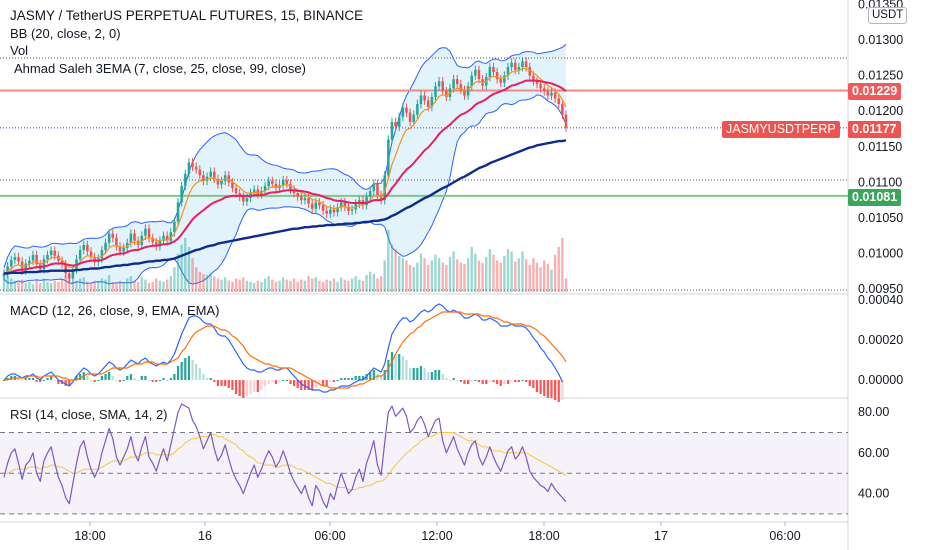  What do you see at coordinates (888, 15) in the screenshot?
I see `currency-selector: USDT` at bounding box center [888, 15].